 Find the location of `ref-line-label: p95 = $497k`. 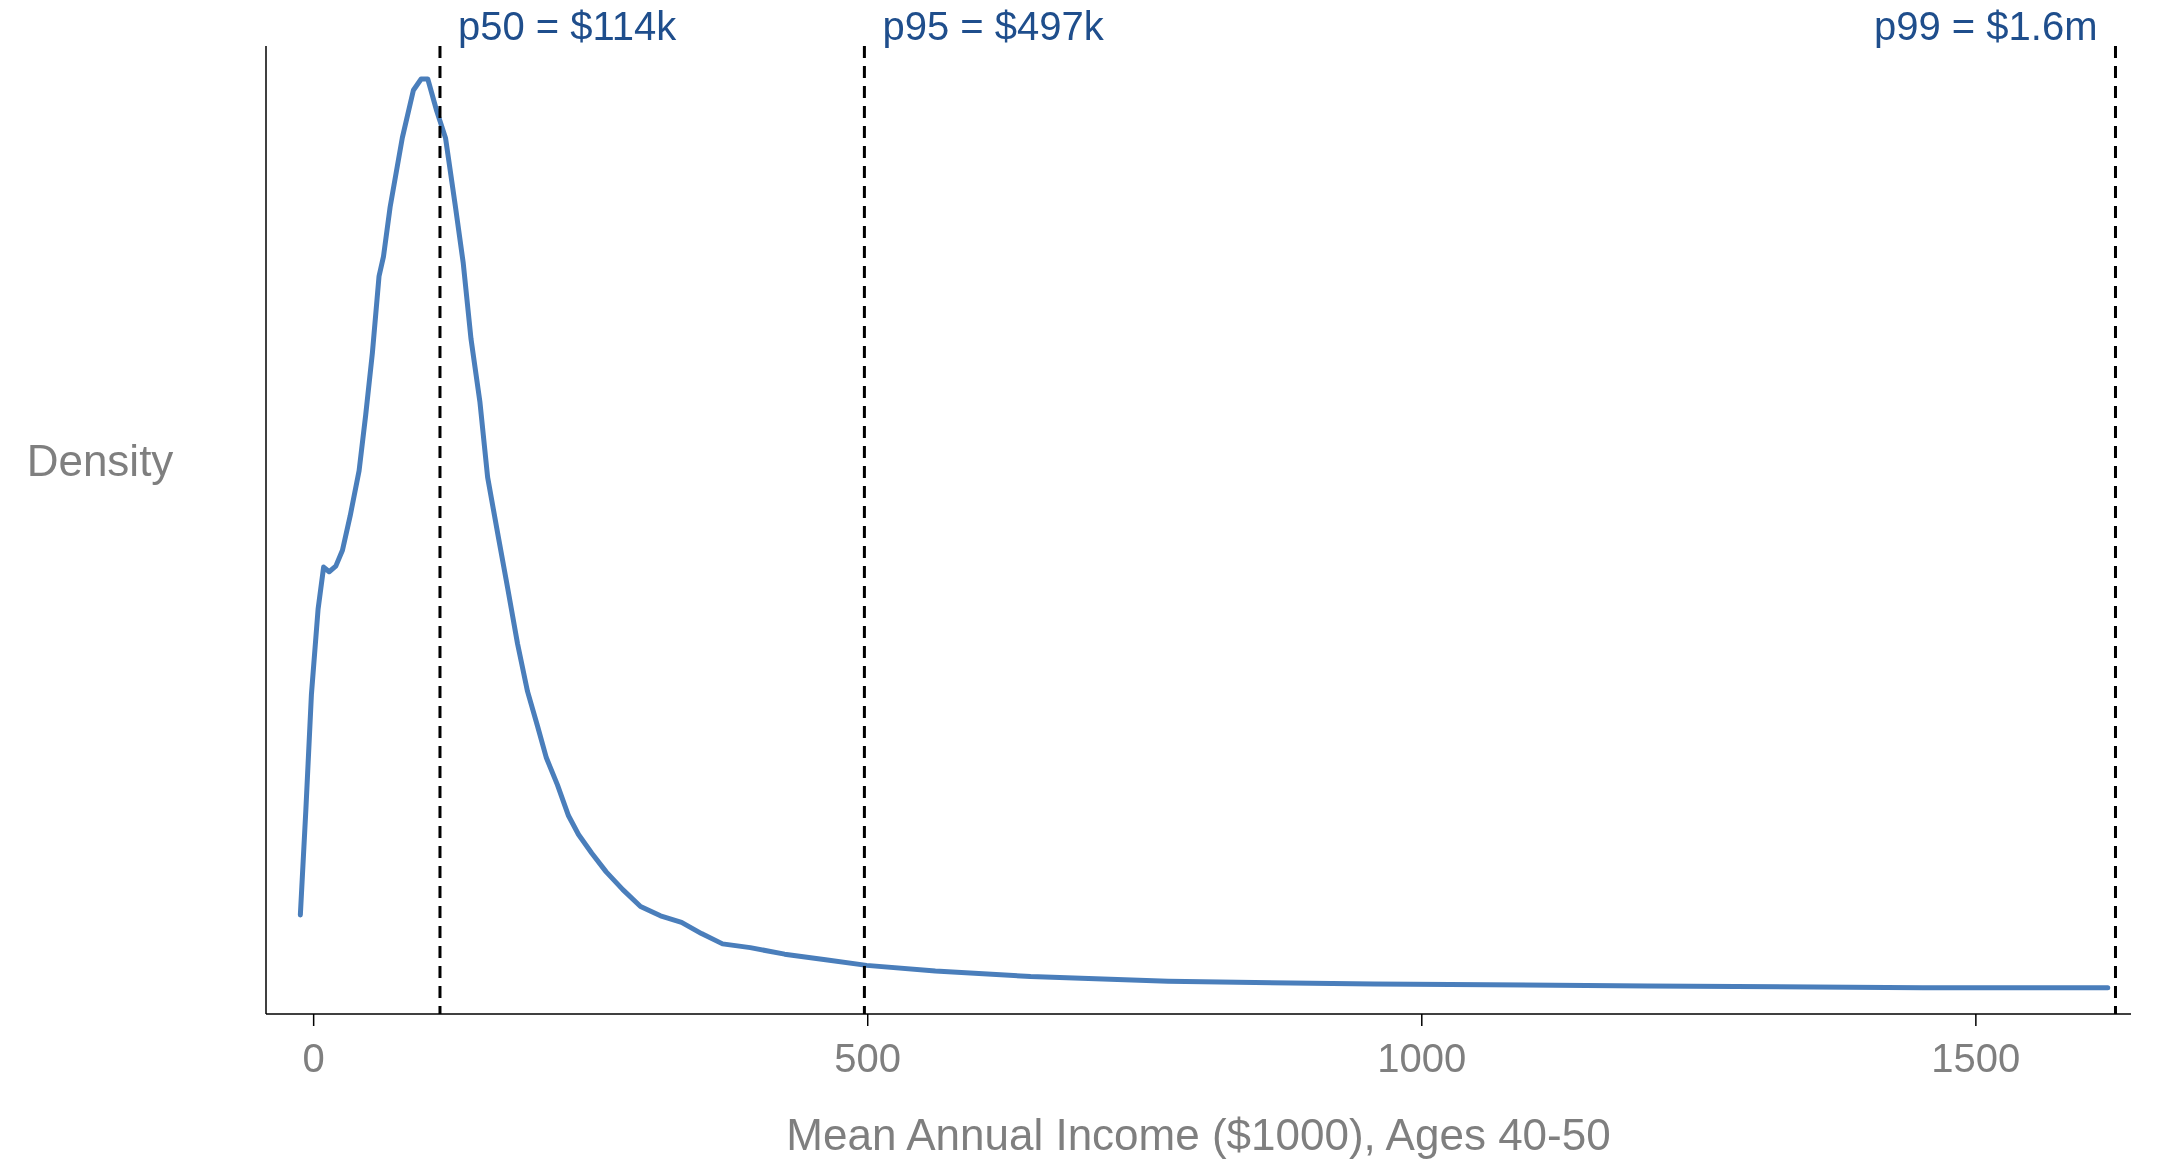

ref-line-label: p95 = $497k is located at coordinates (993, 26).